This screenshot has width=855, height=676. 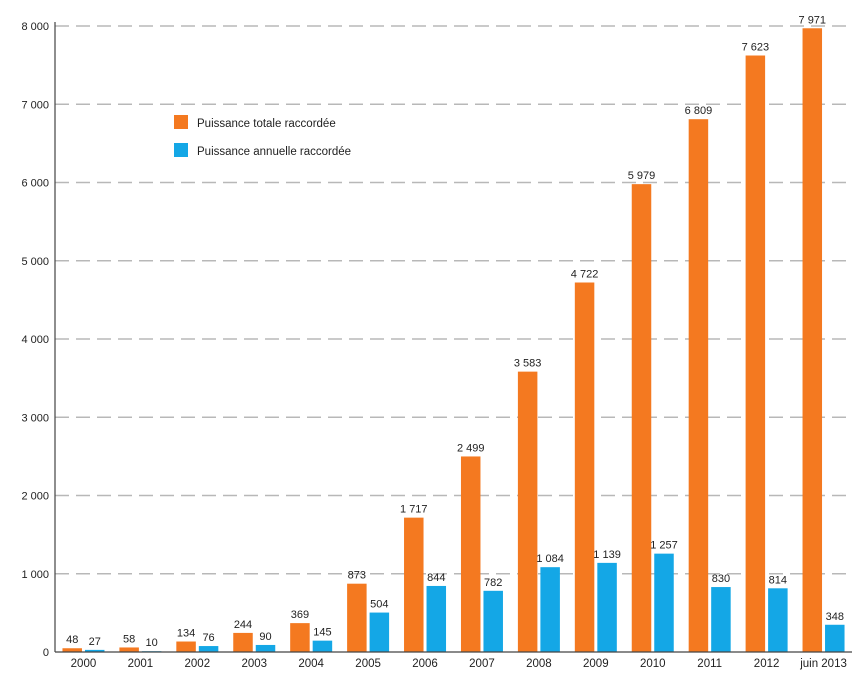 I want to click on data-label-annual: 782, so click(x=493, y=583).